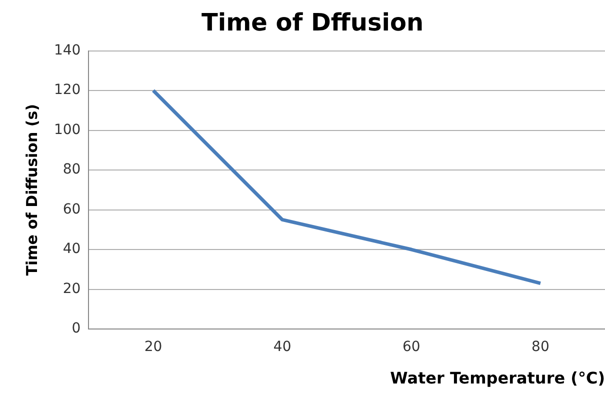 This screenshot has height=401, width=605. I want to click on x-tick-label: 60, so click(411, 347).